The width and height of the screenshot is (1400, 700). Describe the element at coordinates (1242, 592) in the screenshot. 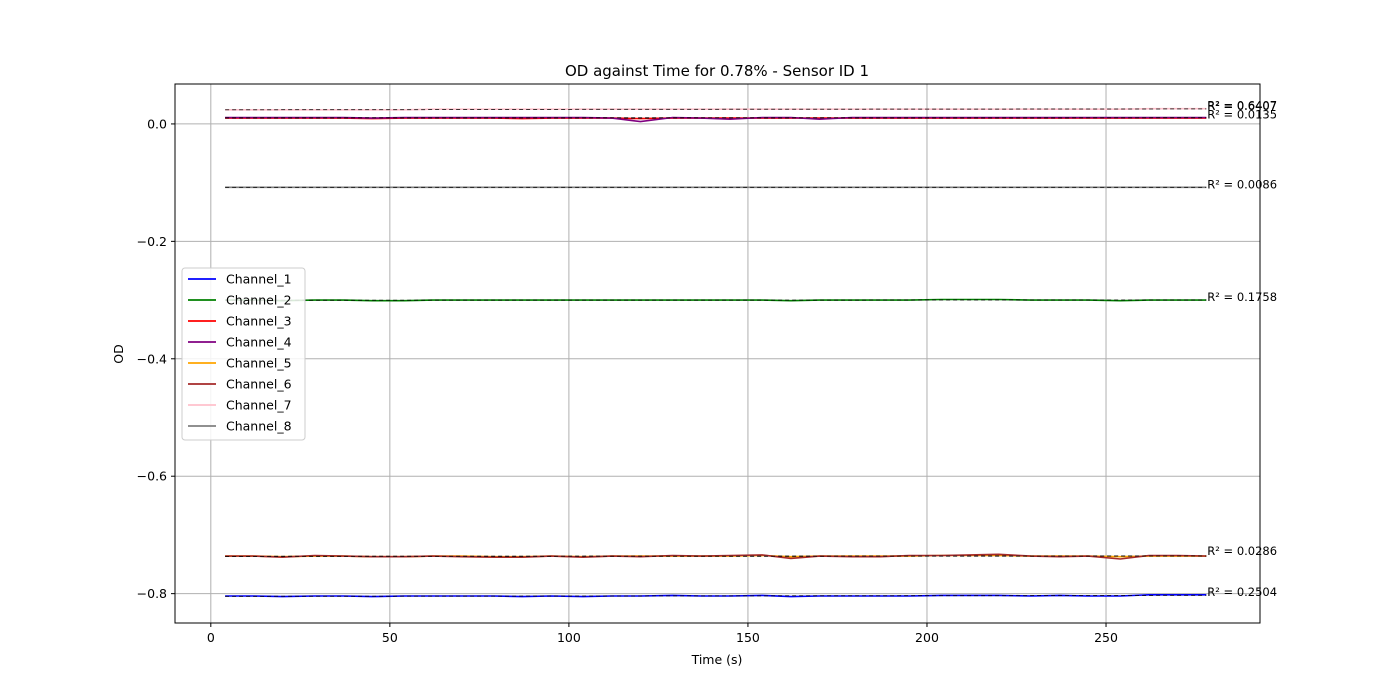

I see `r-squared-label: R² = 0.2504` at that location.